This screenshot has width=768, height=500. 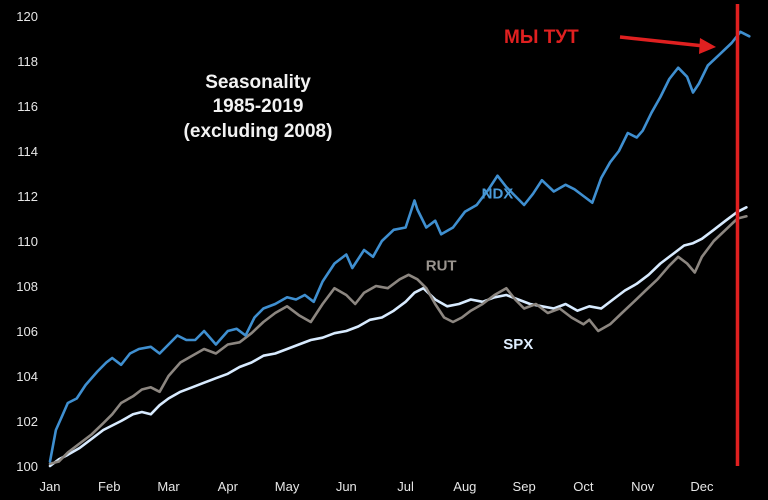 I want to click on y-tick-label: 114, so click(x=27, y=151).